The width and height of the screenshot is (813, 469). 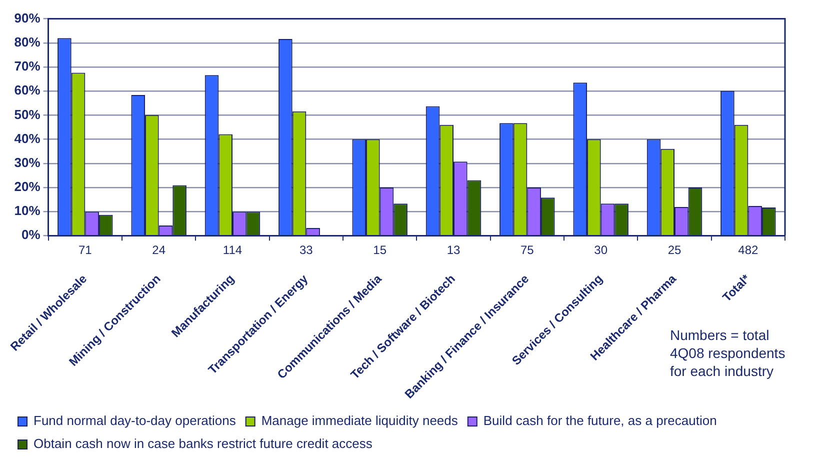 What do you see at coordinates (31, 234) in the screenshot?
I see `y-tick-label: 0%` at bounding box center [31, 234].